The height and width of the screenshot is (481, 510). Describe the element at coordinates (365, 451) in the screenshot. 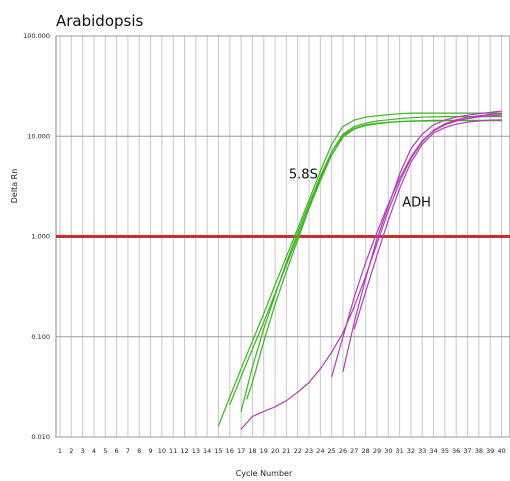

I see `x-tick-label: 28` at that location.